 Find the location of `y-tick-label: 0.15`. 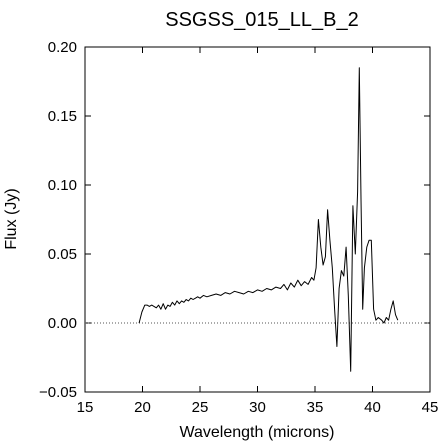

y-tick-label: 0.15 is located at coordinates (62, 116).